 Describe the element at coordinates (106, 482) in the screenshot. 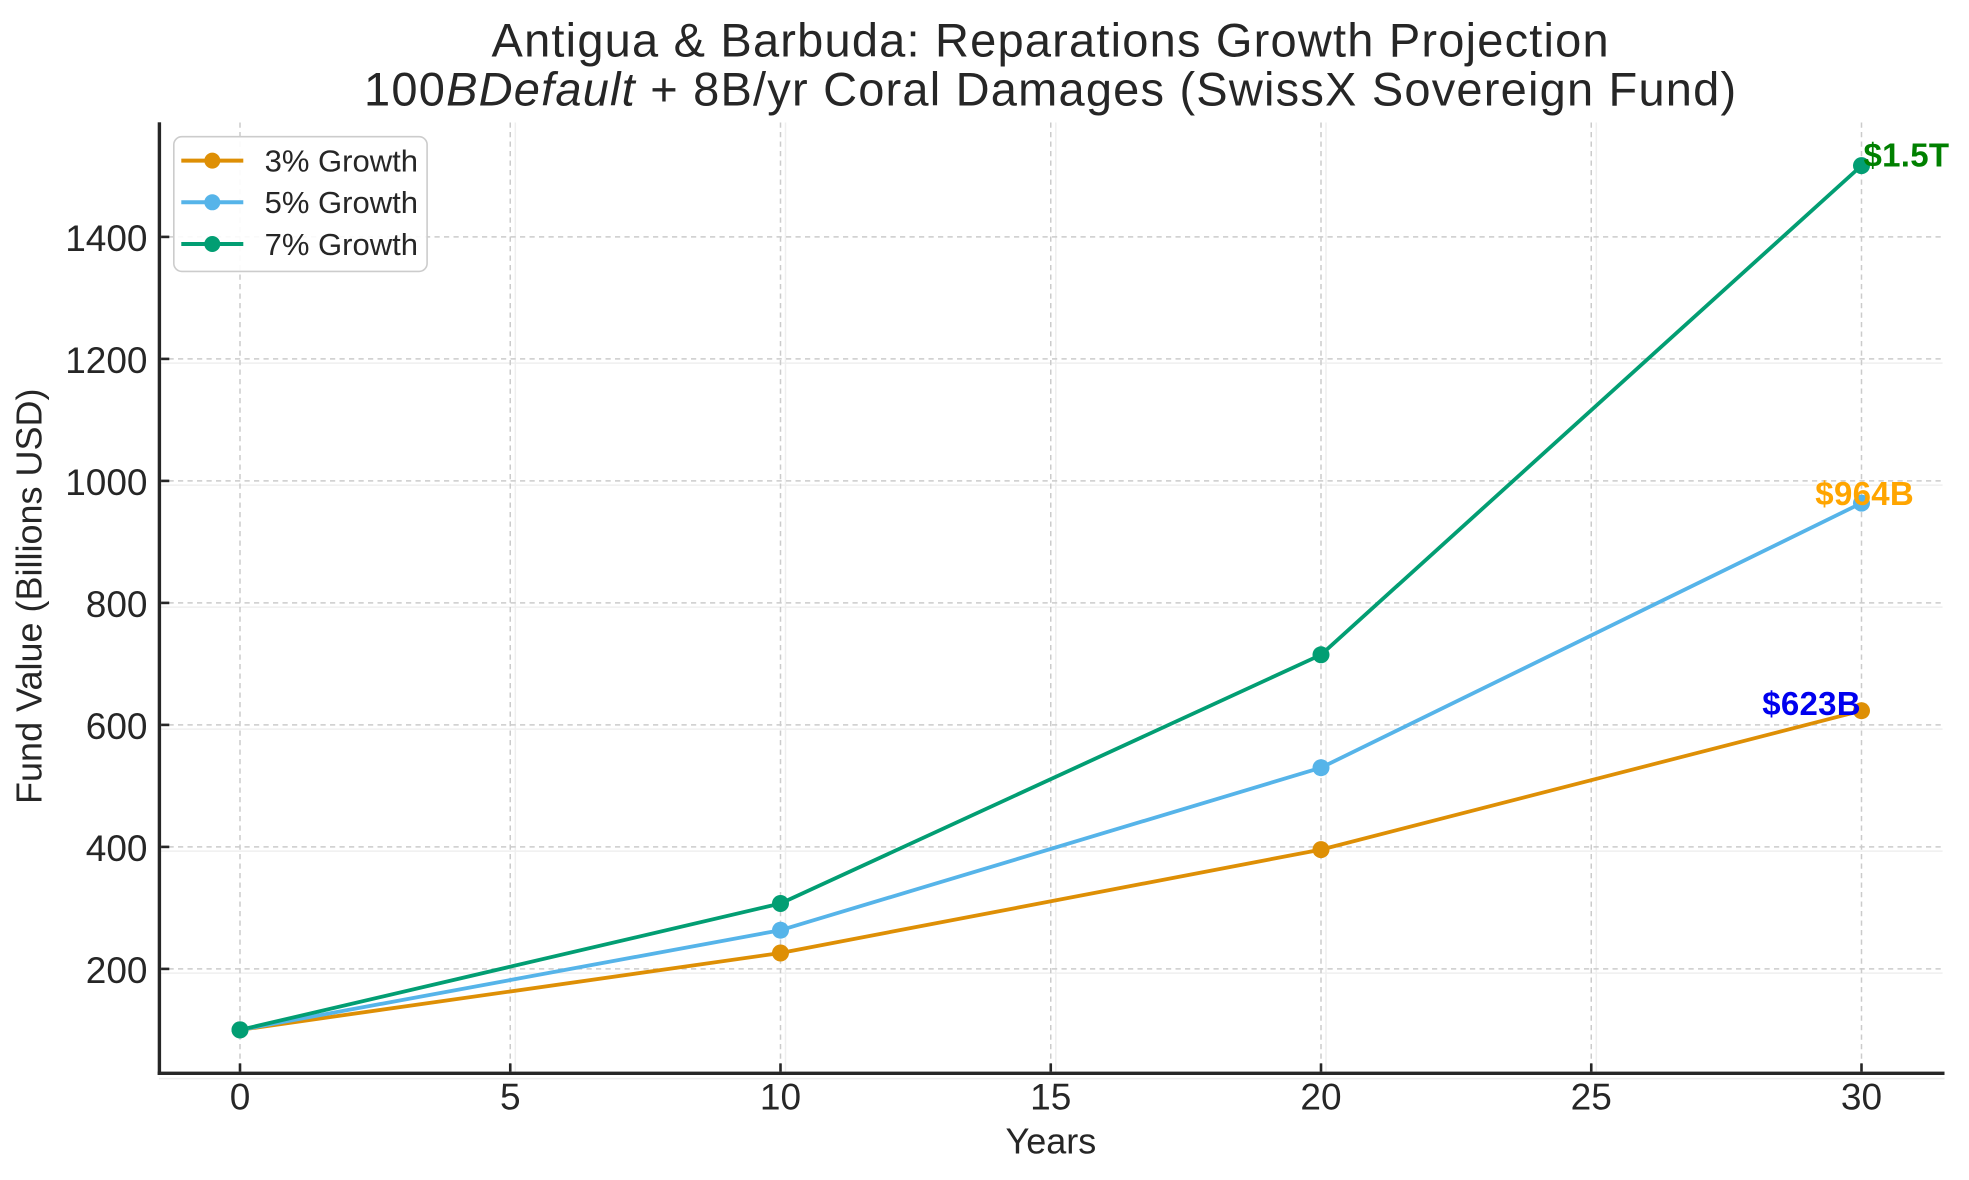

I see `svg-text: 1000` at that location.